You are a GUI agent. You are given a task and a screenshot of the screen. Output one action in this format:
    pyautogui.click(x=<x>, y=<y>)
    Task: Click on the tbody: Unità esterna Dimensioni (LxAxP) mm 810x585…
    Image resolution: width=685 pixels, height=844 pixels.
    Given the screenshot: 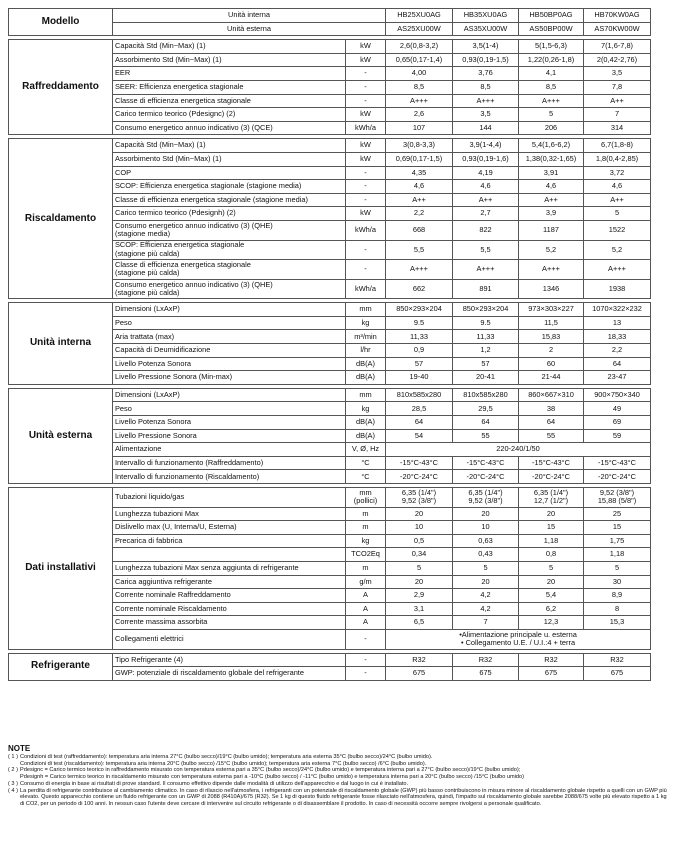 What is the action you would take?
    pyautogui.click(x=329, y=436)
    